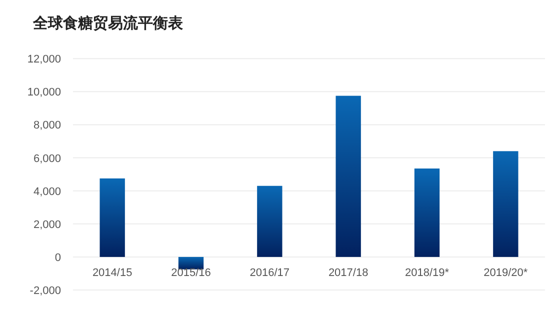  I want to click on y-tick-label: 6,000, so click(47, 158).